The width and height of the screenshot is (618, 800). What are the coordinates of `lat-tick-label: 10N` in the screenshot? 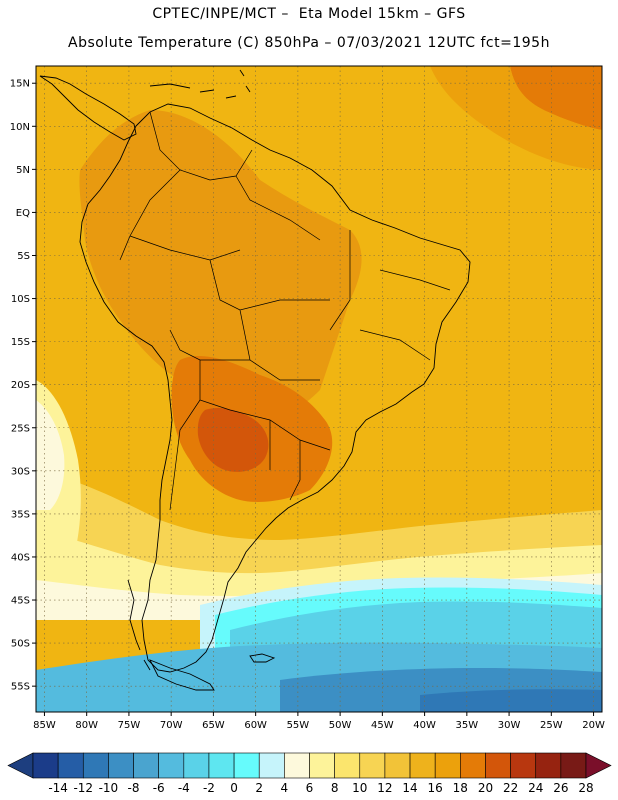 It's located at (20, 127).